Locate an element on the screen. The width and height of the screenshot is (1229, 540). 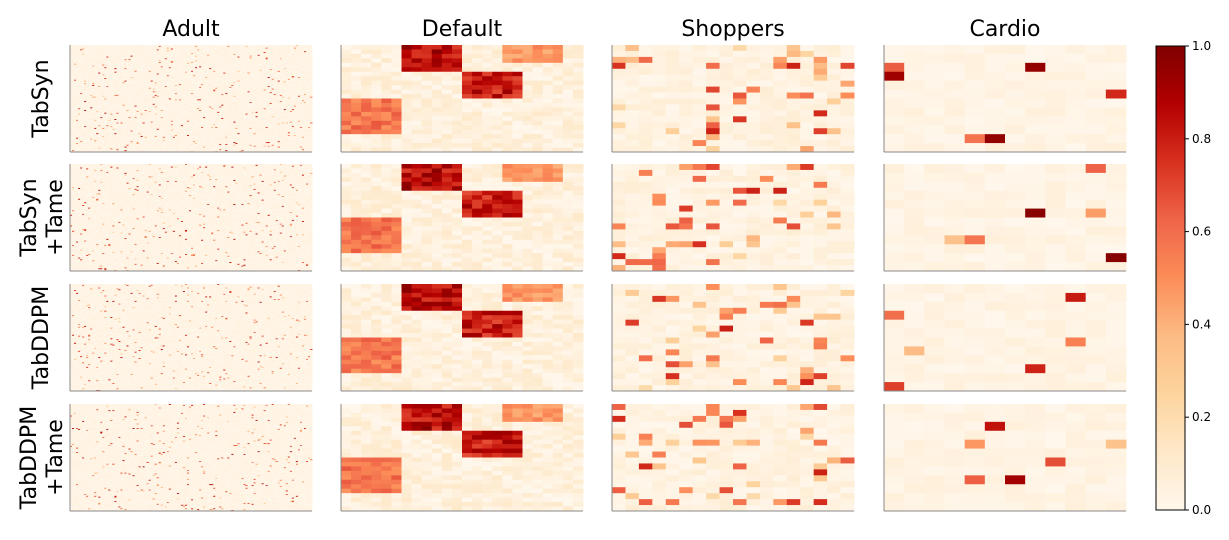
column-titles: Adult Default Shoppers Cardio is located at coordinates (601, 29).